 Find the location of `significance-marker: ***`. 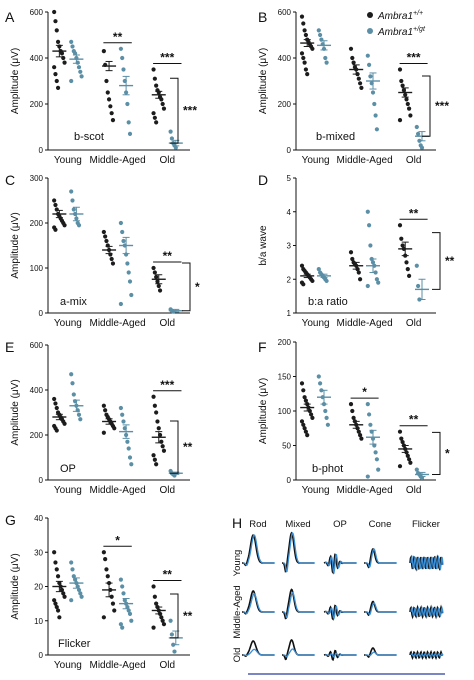

significance-marker: *** is located at coordinates (414, 58).